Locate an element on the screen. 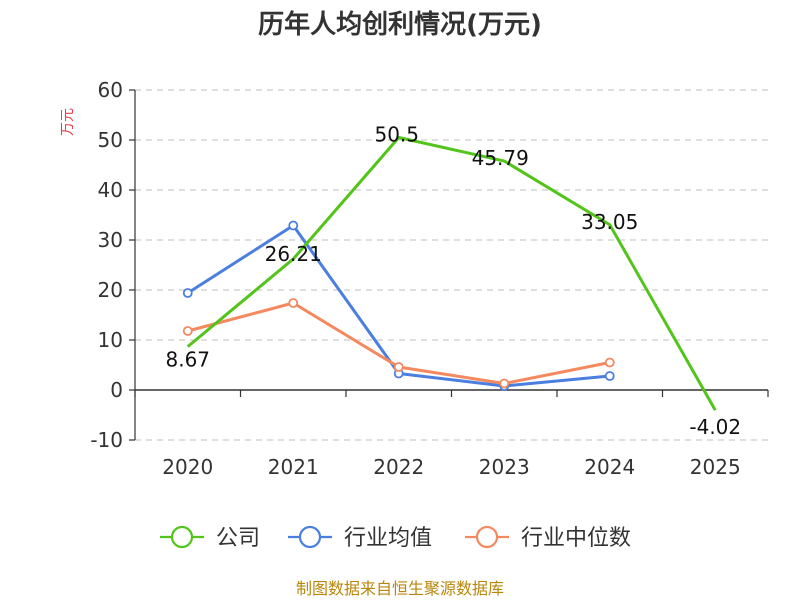 The width and height of the screenshot is (800, 600). y-axis-unit: 万元 is located at coordinates (68, 122).